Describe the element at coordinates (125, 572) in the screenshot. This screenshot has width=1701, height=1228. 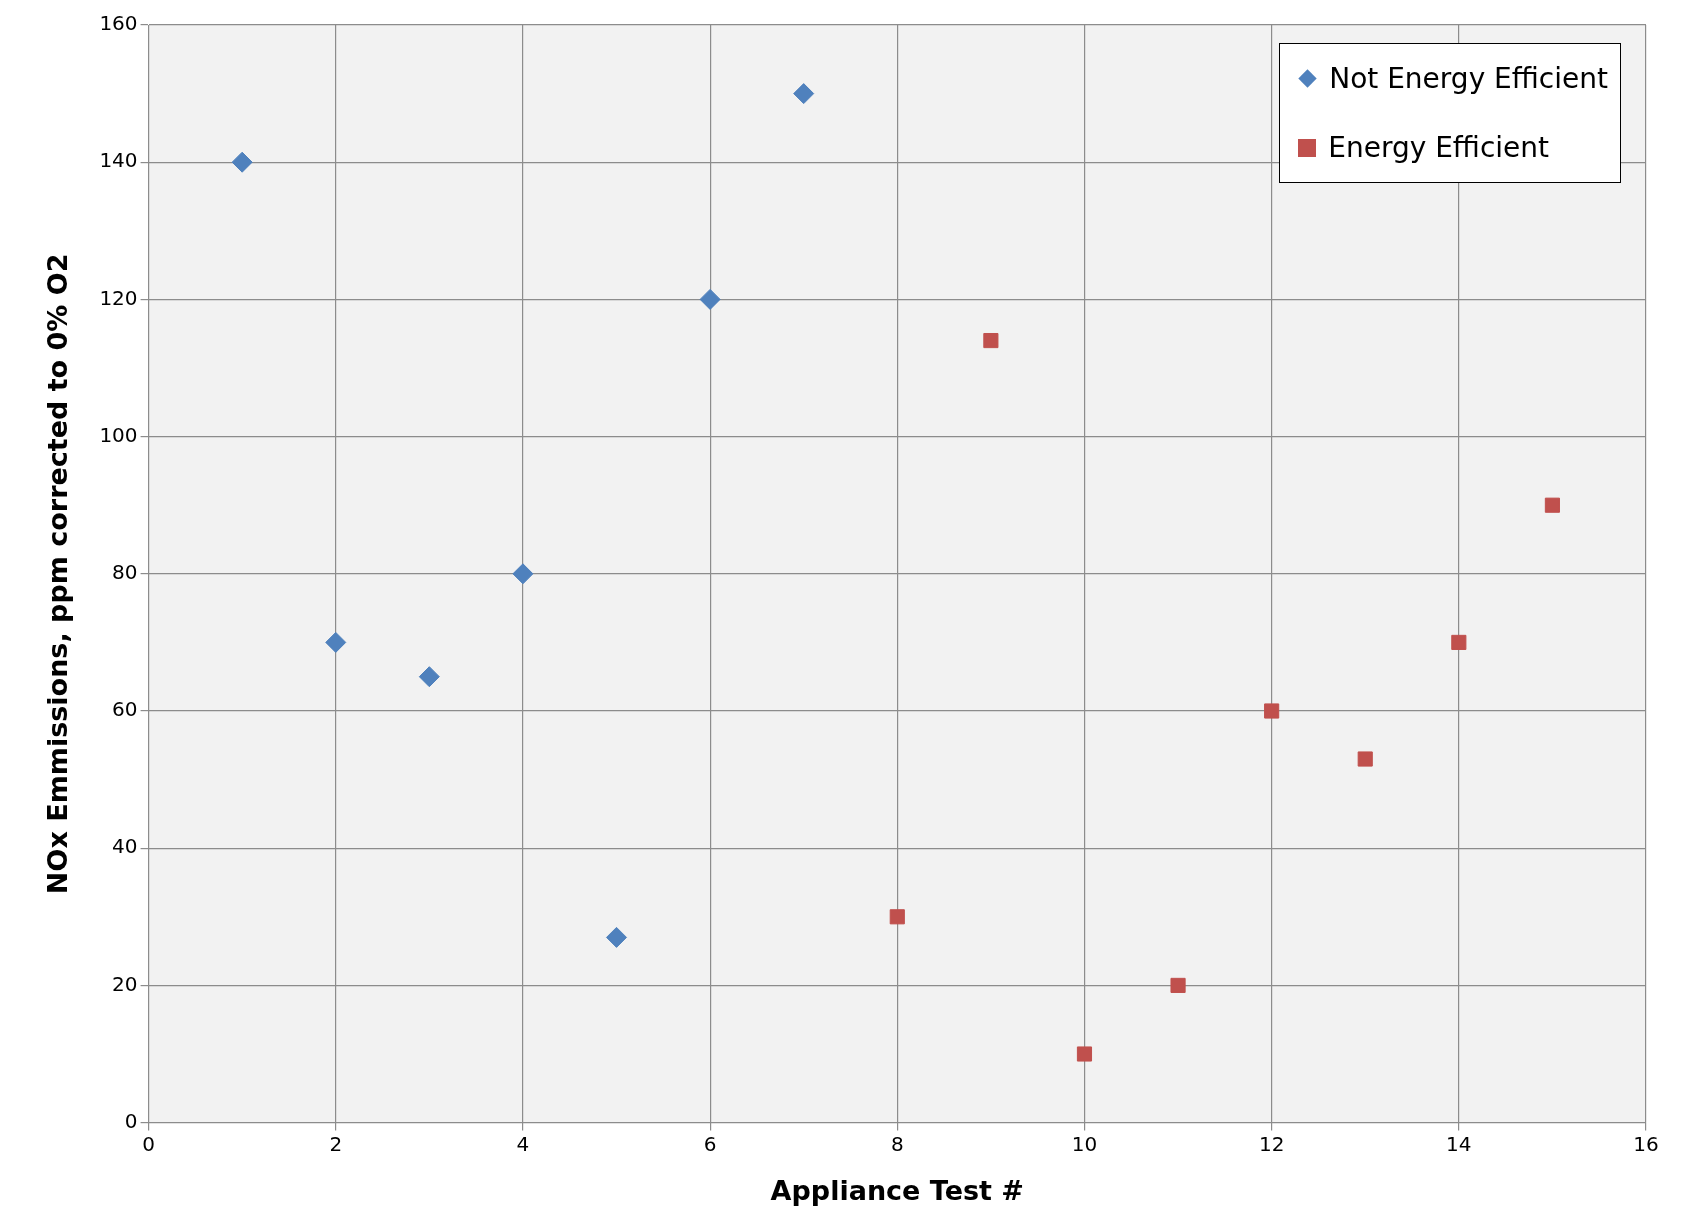
I see `y-tick-label: 80` at that location.